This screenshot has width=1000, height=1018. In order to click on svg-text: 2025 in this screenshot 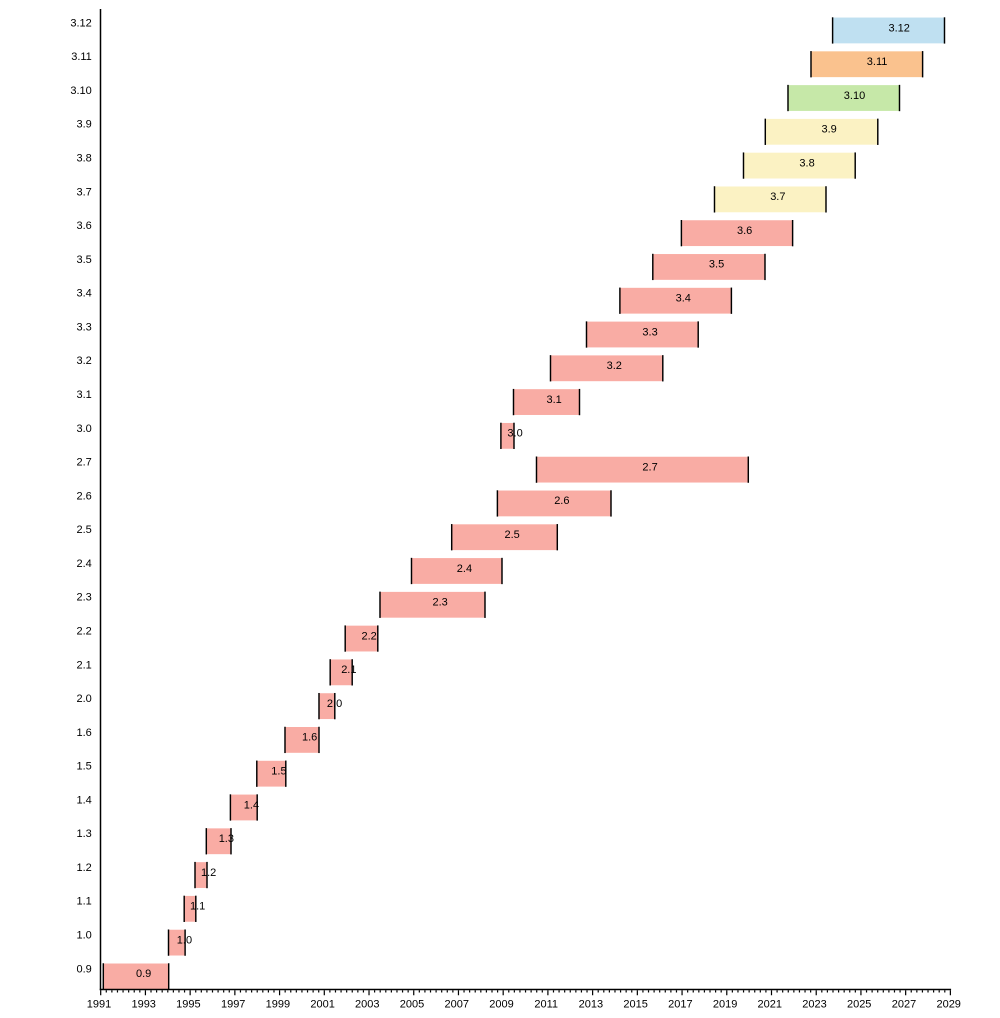, I will do `click(859, 1004)`.